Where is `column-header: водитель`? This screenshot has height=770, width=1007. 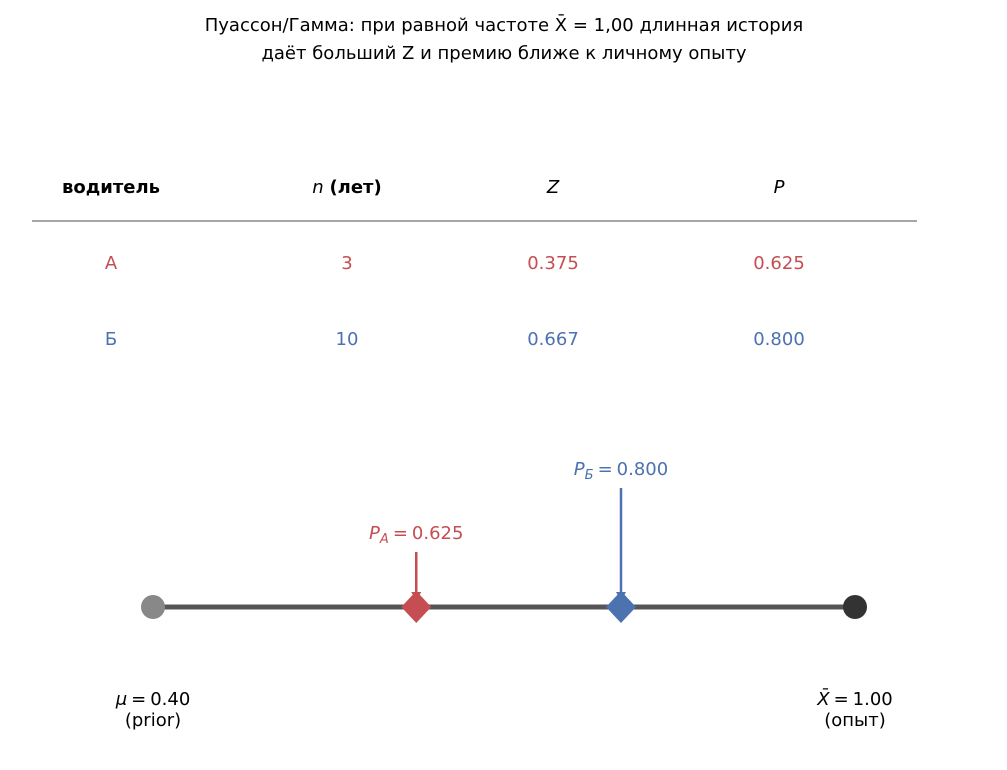
column-header: водитель is located at coordinates (111, 187).